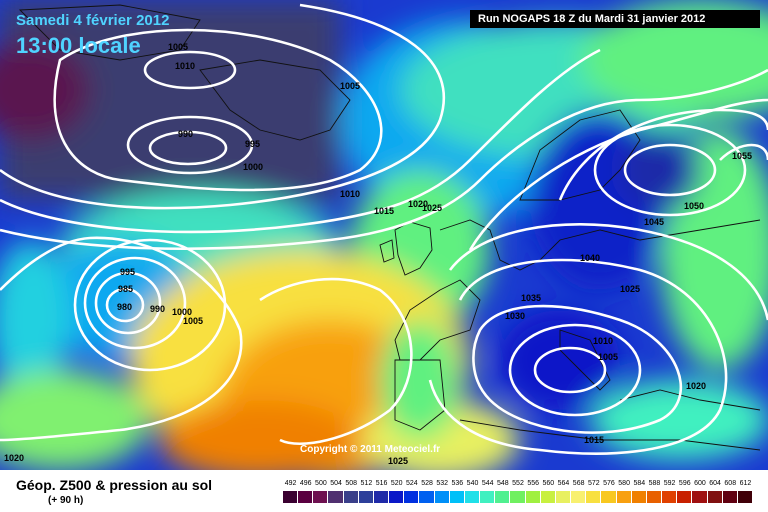 The height and width of the screenshot is (512, 768). I want to click on scale-tick-label: 612, so click(745, 483).